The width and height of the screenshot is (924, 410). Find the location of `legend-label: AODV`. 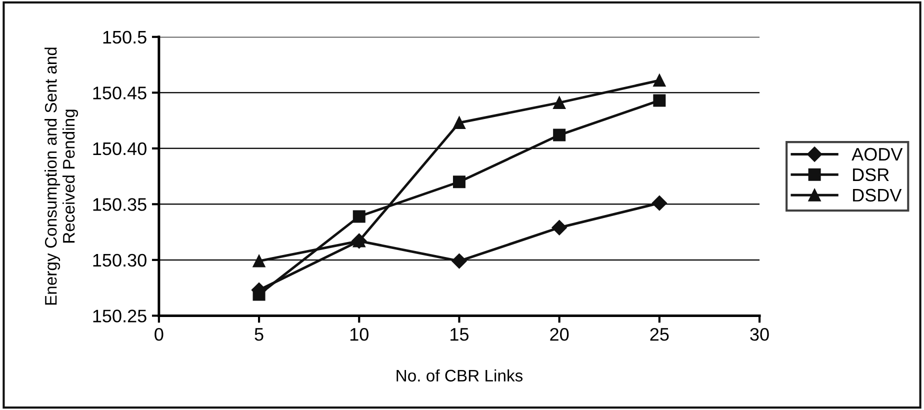

legend-label: AODV is located at coordinates (877, 154).